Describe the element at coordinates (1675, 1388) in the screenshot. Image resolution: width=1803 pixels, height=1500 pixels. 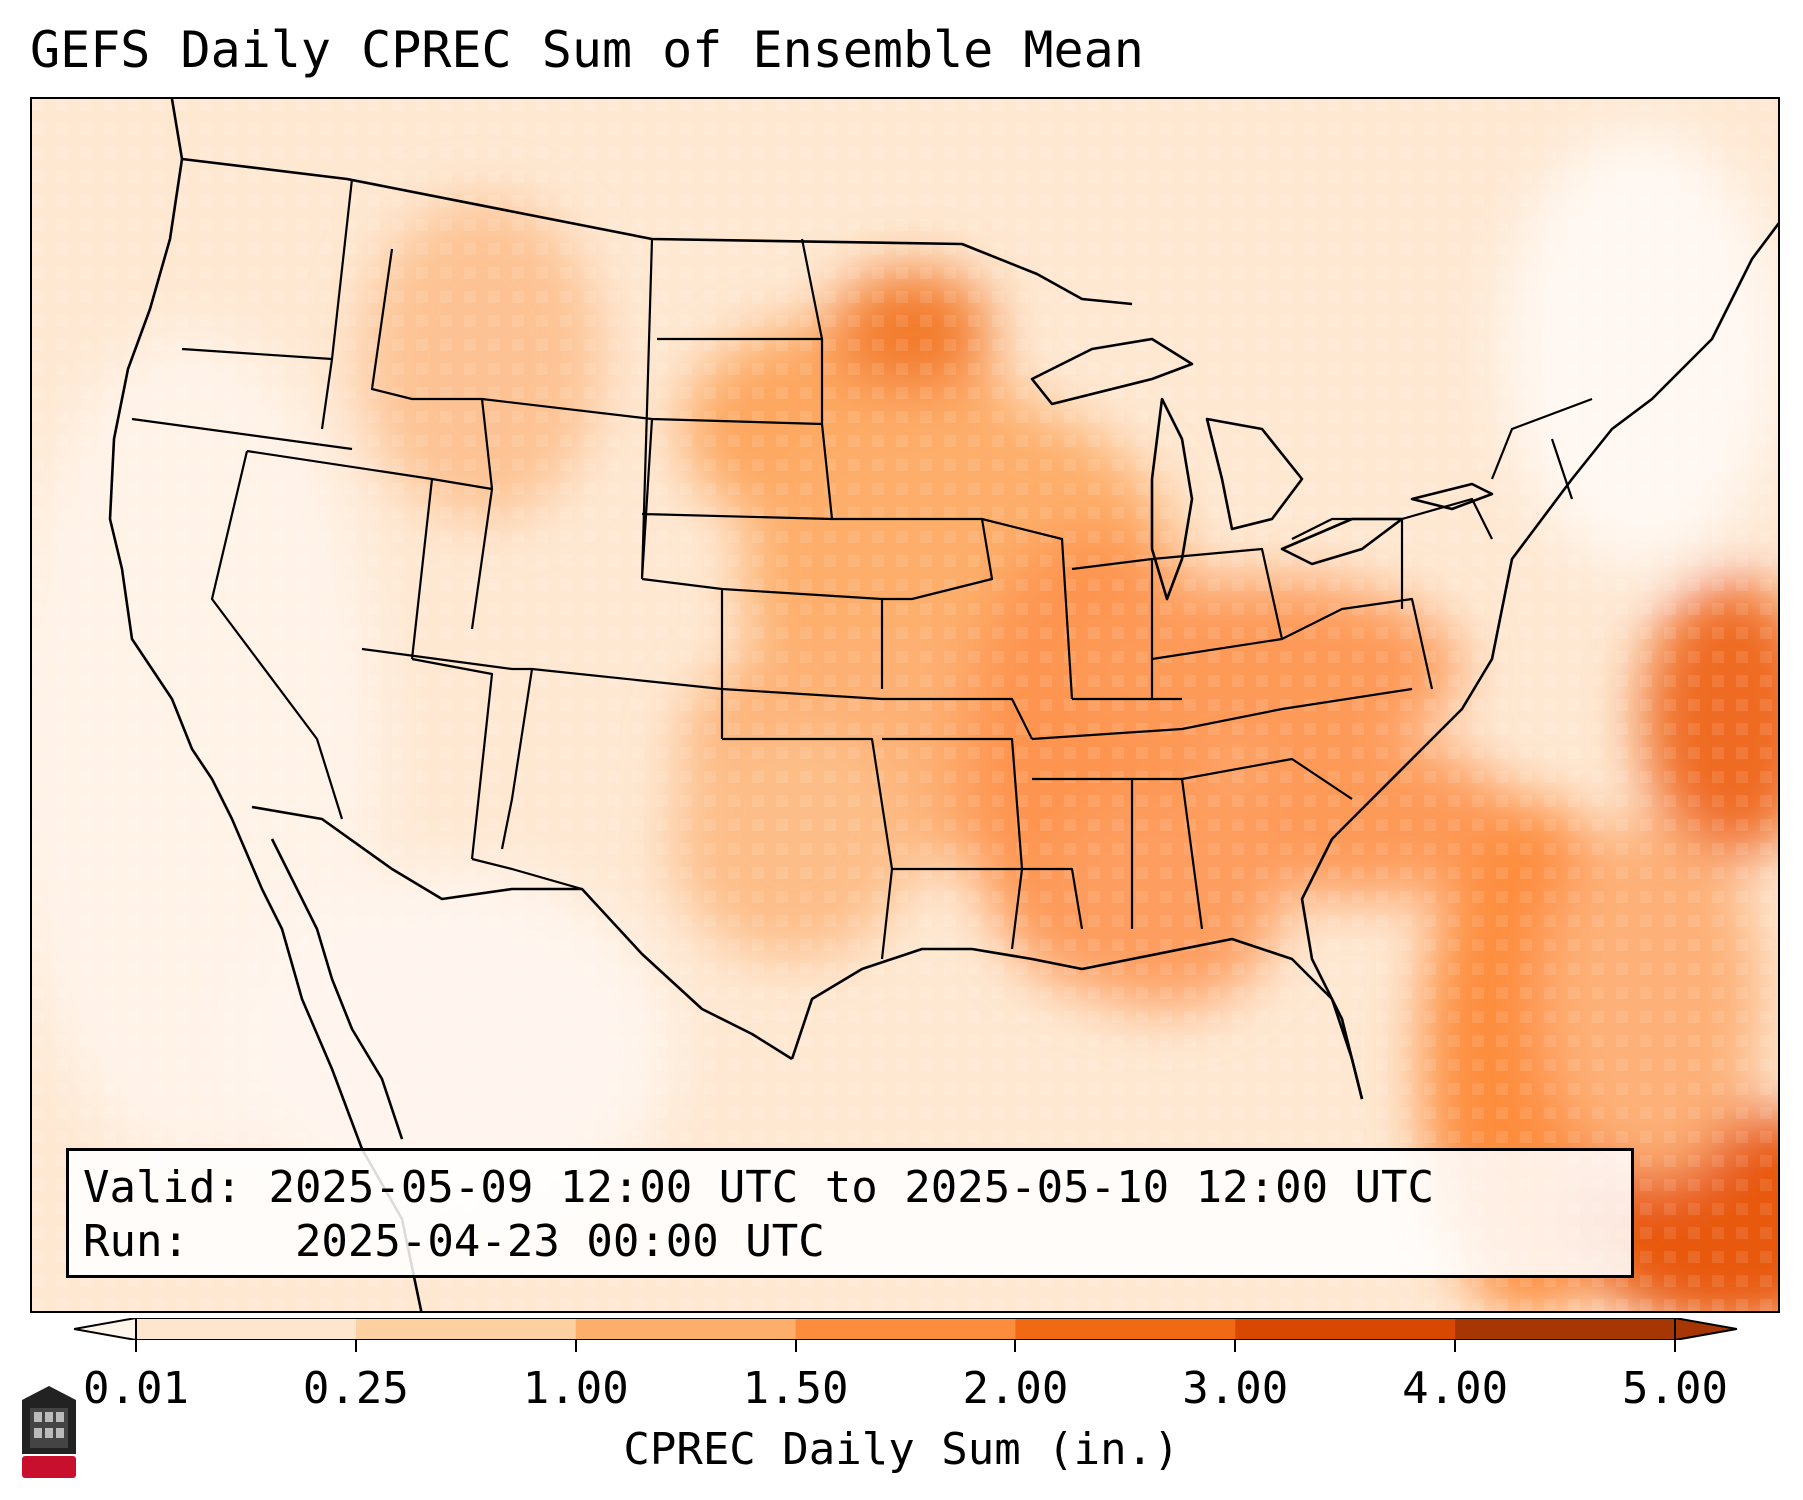
I see `colorbar-tick-label: 5.00` at that location.